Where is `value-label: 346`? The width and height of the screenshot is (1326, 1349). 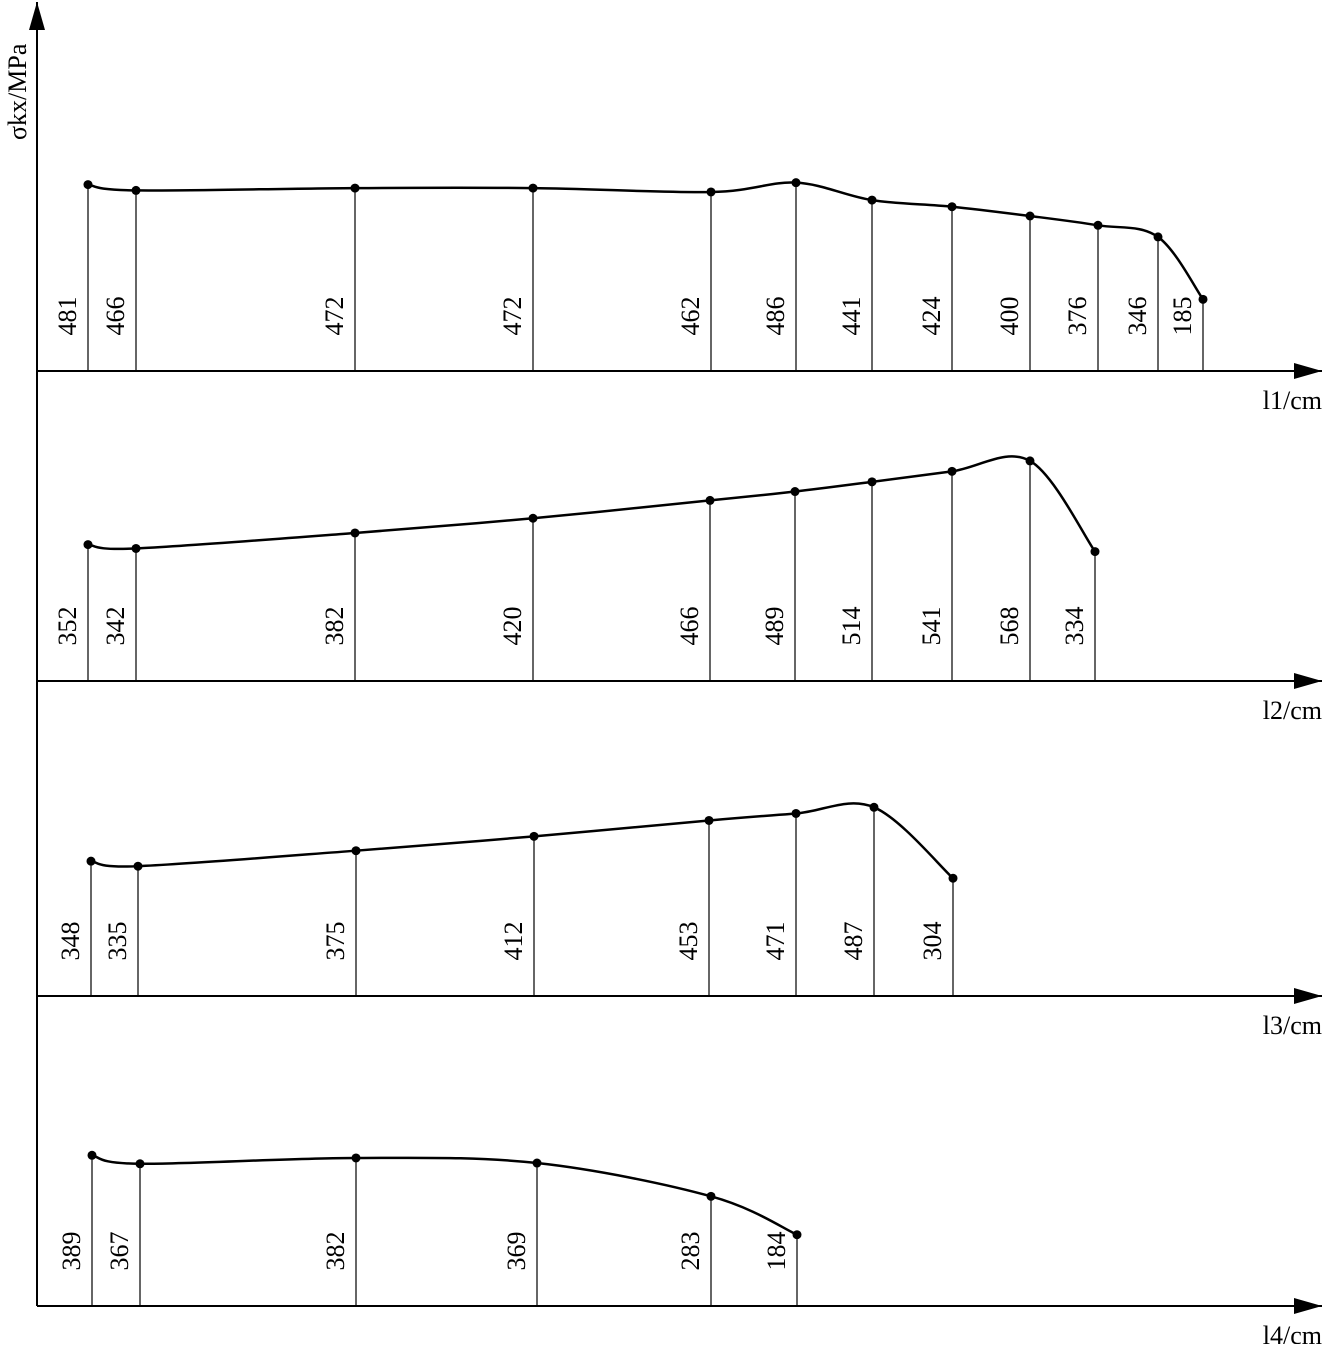
value-label: 346 is located at coordinates (1137, 316).